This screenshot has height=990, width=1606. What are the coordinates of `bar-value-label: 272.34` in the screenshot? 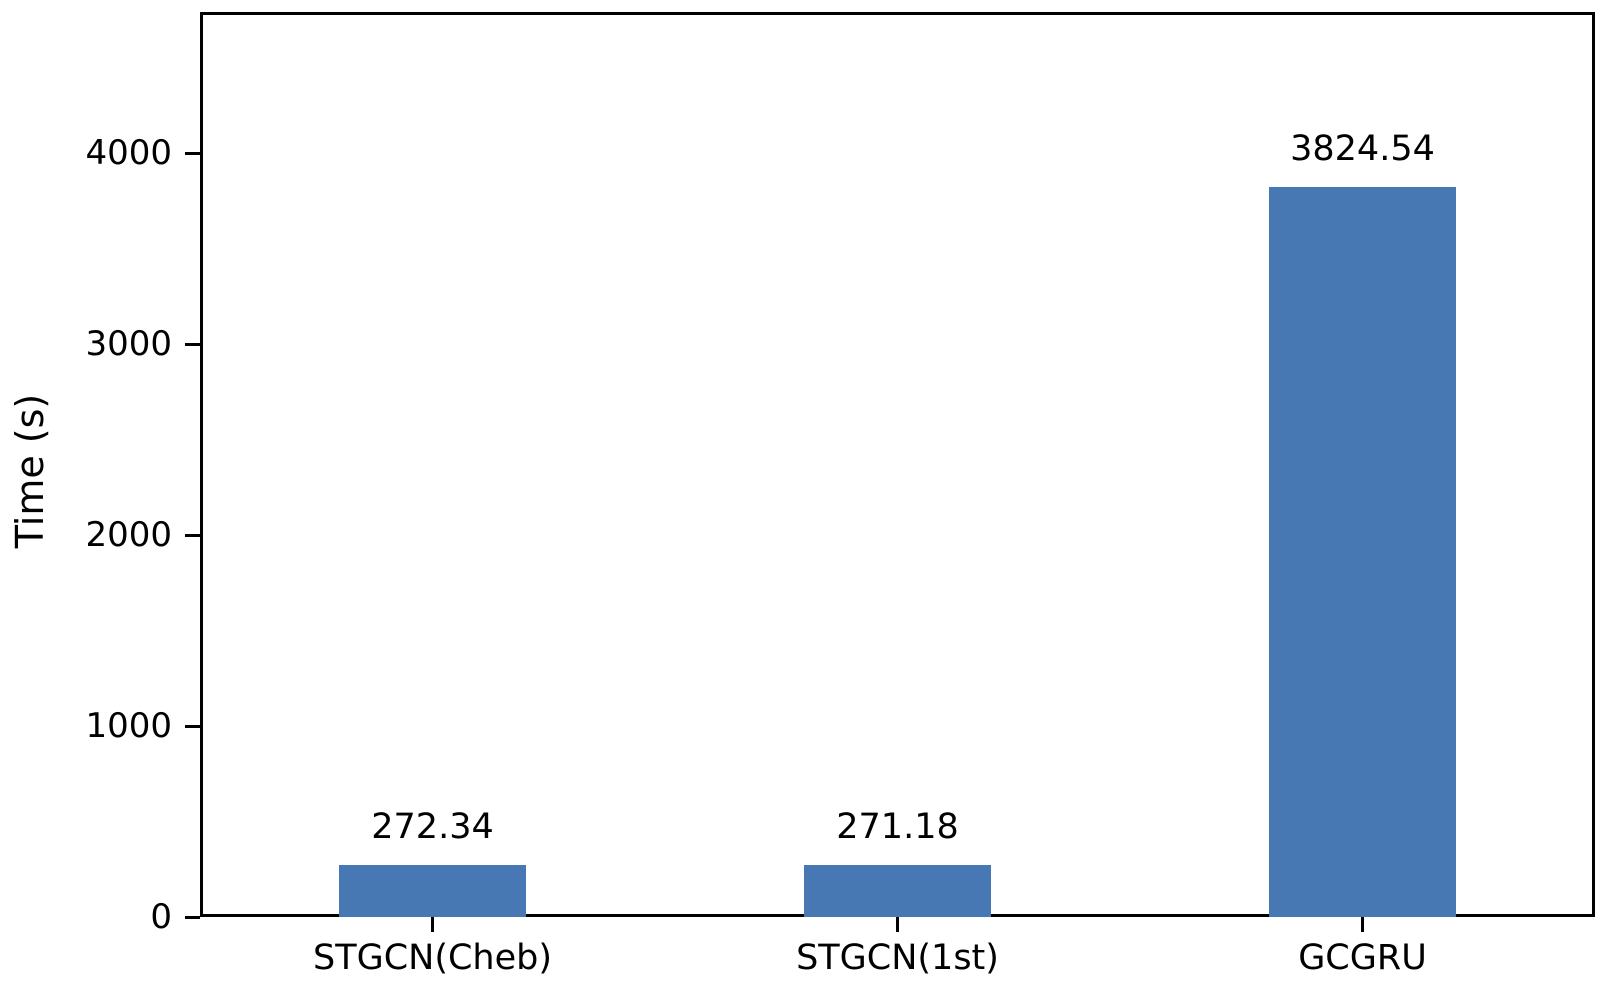 It's located at (432, 827).